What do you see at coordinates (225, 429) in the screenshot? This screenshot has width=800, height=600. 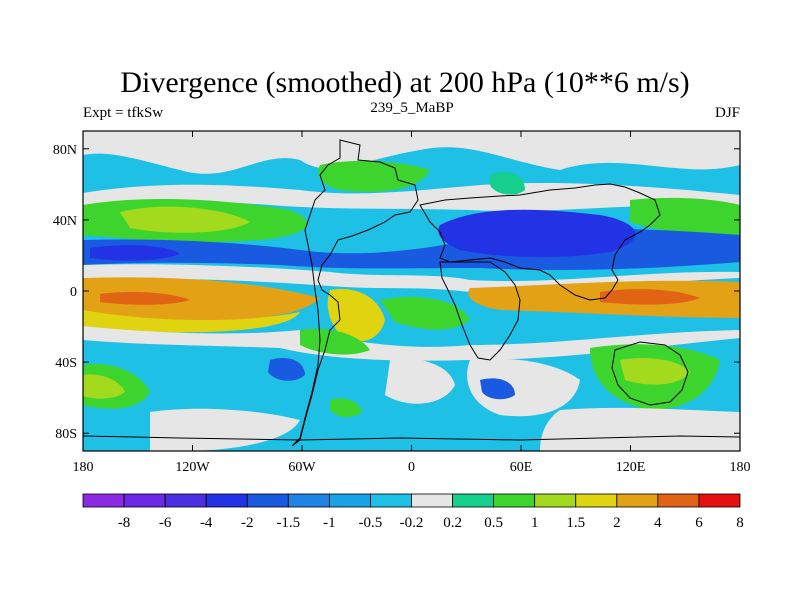 I see `field-sh-grey-southpacific` at bounding box center [225, 429].